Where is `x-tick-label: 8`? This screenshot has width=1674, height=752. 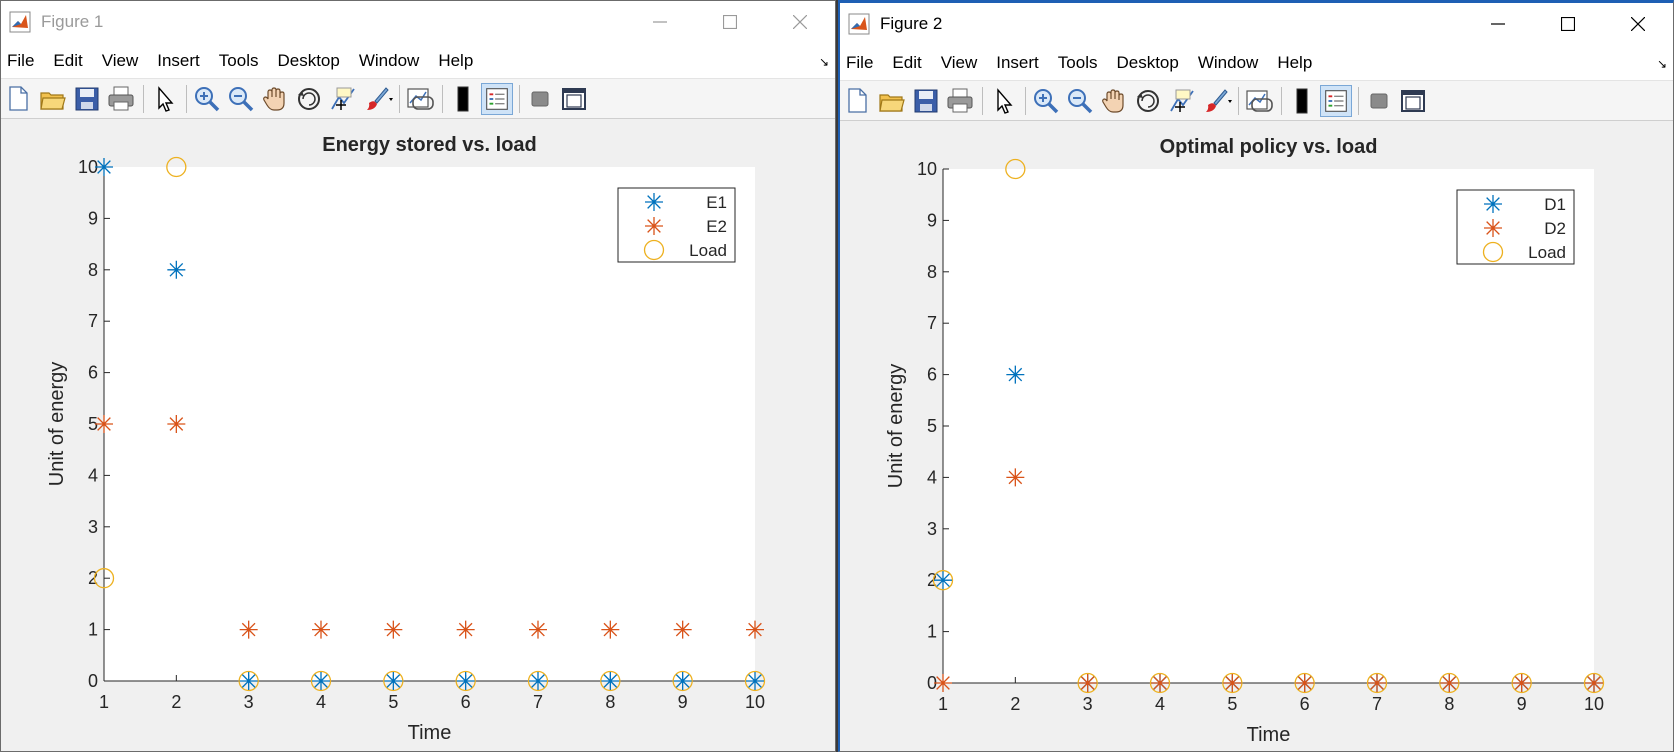
x-tick-label: 8 is located at coordinates (1449, 704).